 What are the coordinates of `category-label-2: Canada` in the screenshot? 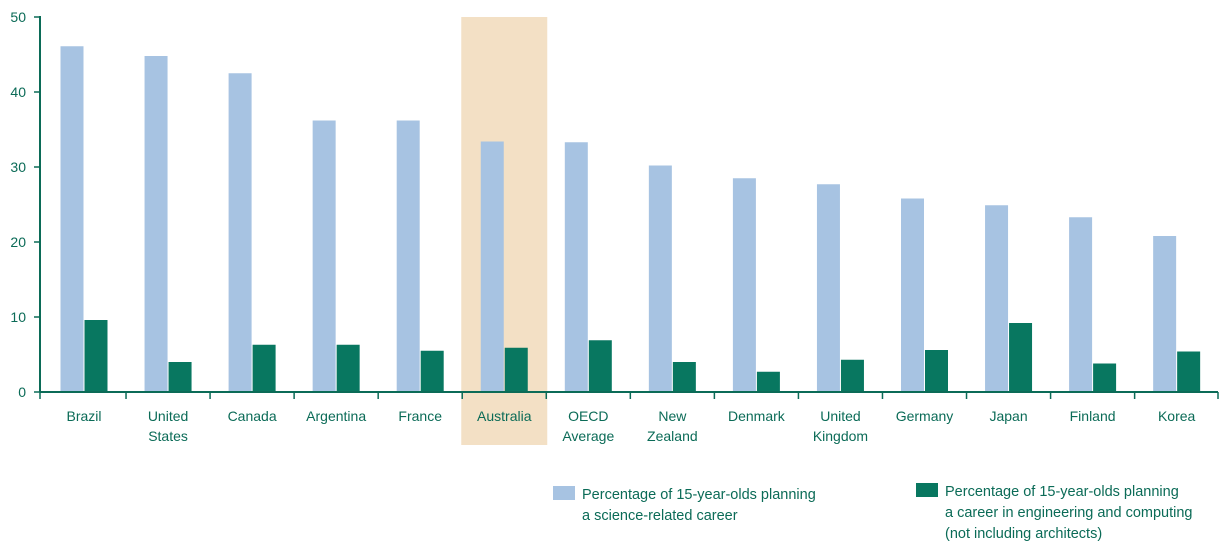 It's located at (252, 416).